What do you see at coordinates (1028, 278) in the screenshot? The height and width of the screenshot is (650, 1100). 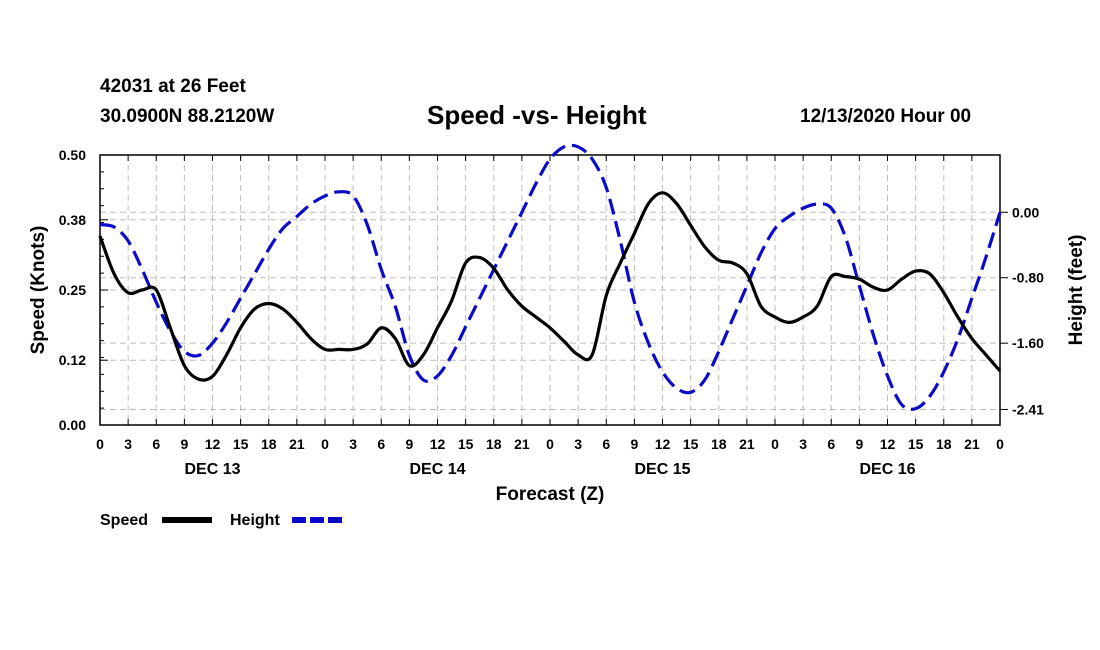 I see `y2-tick-label: -0.80` at bounding box center [1028, 278].